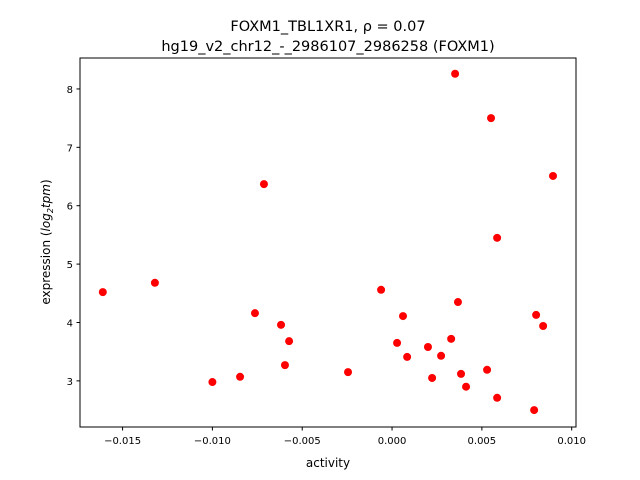 The height and width of the screenshot is (480, 640). What do you see at coordinates (73, 323) in the screenshot?
I see `y-tick: 4` at bounding box center [73, 323].